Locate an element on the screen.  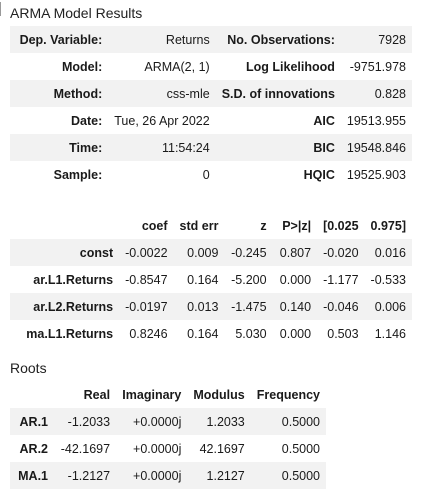
summary-value: ARMA(2, 1) is located at coordinates (177, 66).